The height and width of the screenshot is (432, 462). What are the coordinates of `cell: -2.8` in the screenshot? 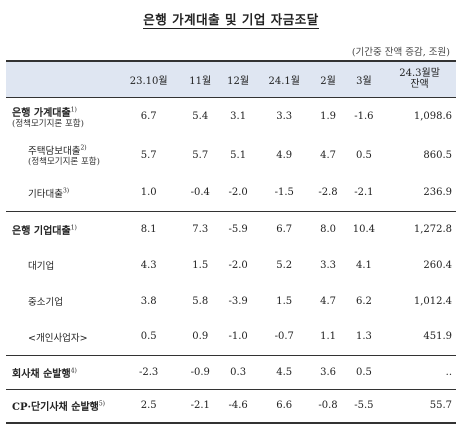 It's located at (328, 193).